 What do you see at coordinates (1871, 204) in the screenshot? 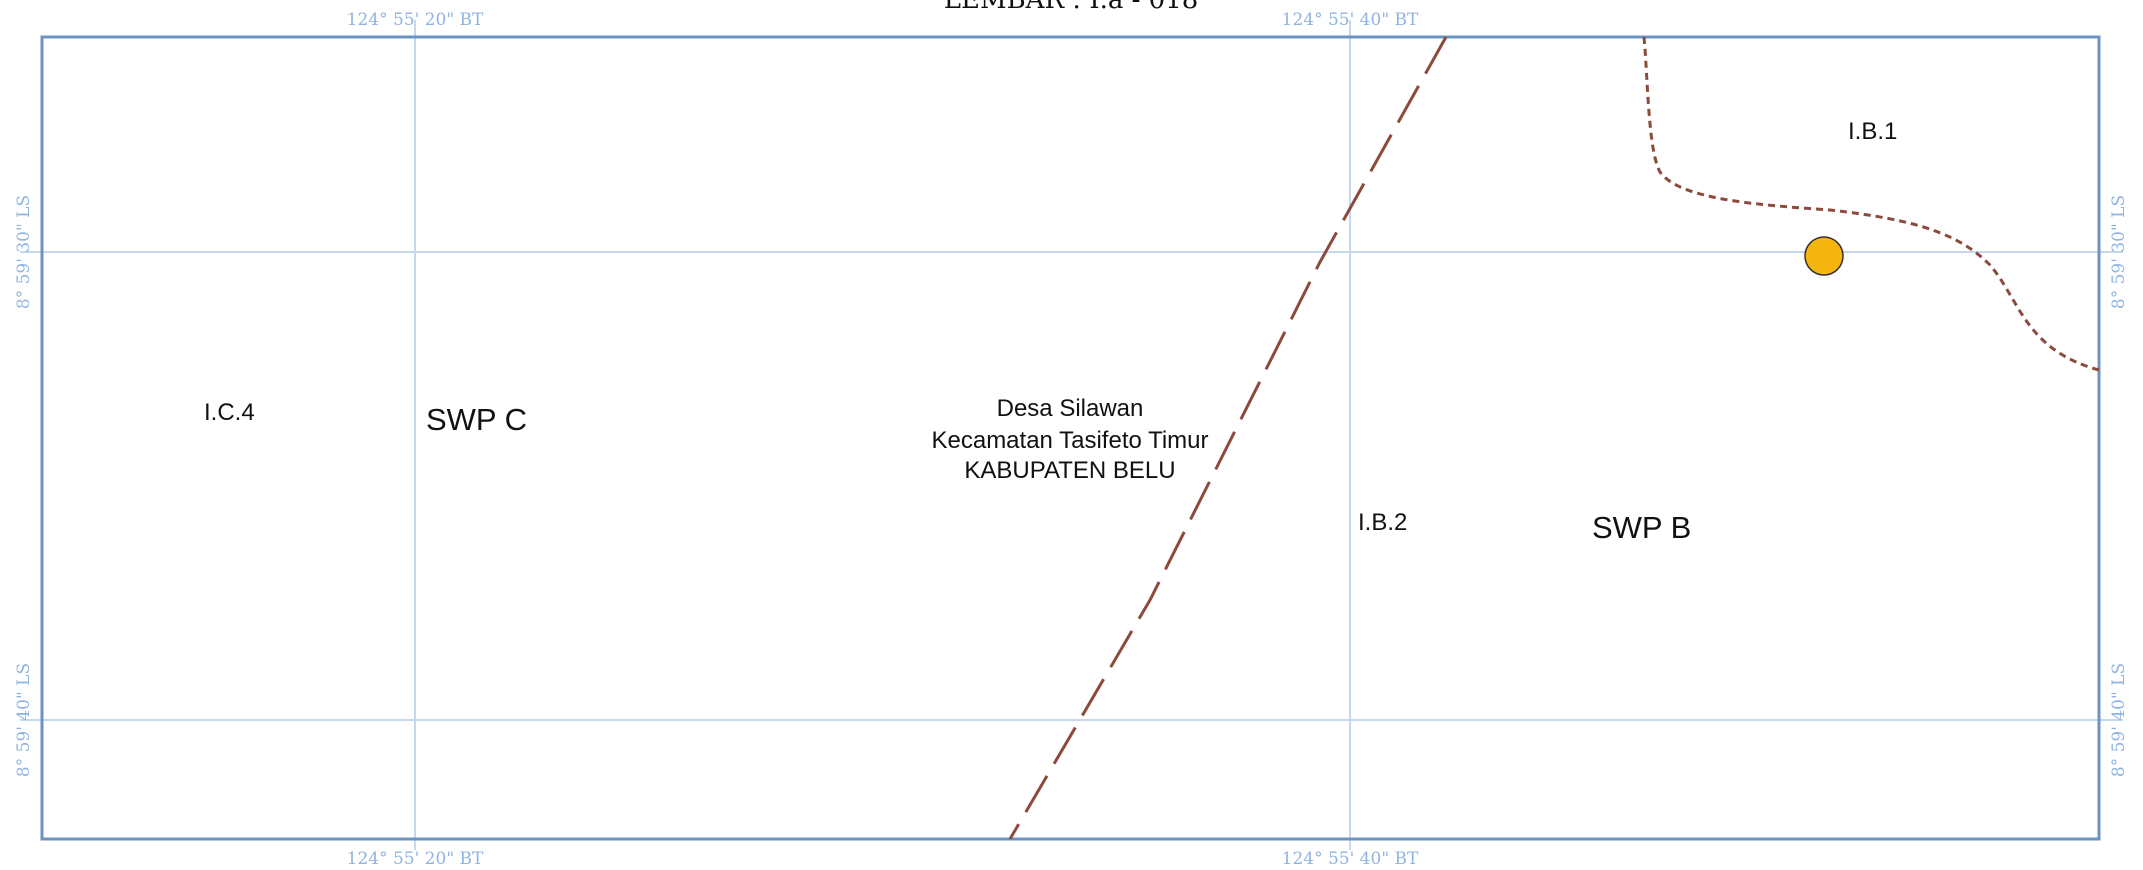
I see `swp-boundary-line` at bounding box center [1871, 204].